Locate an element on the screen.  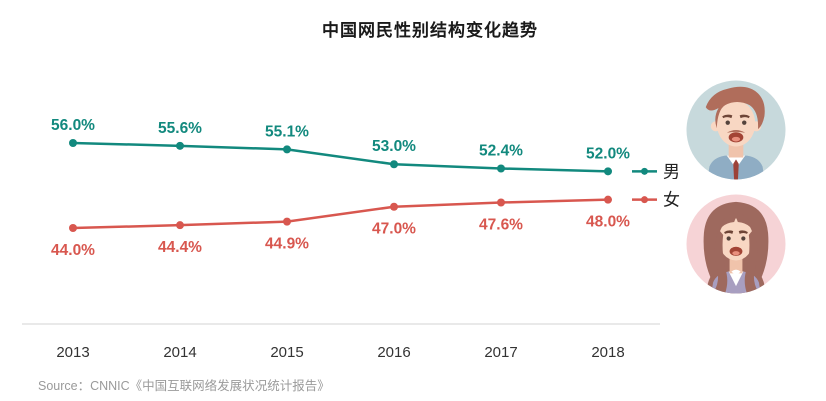
data-label: 48.0% is located at coordinates (608, 222).